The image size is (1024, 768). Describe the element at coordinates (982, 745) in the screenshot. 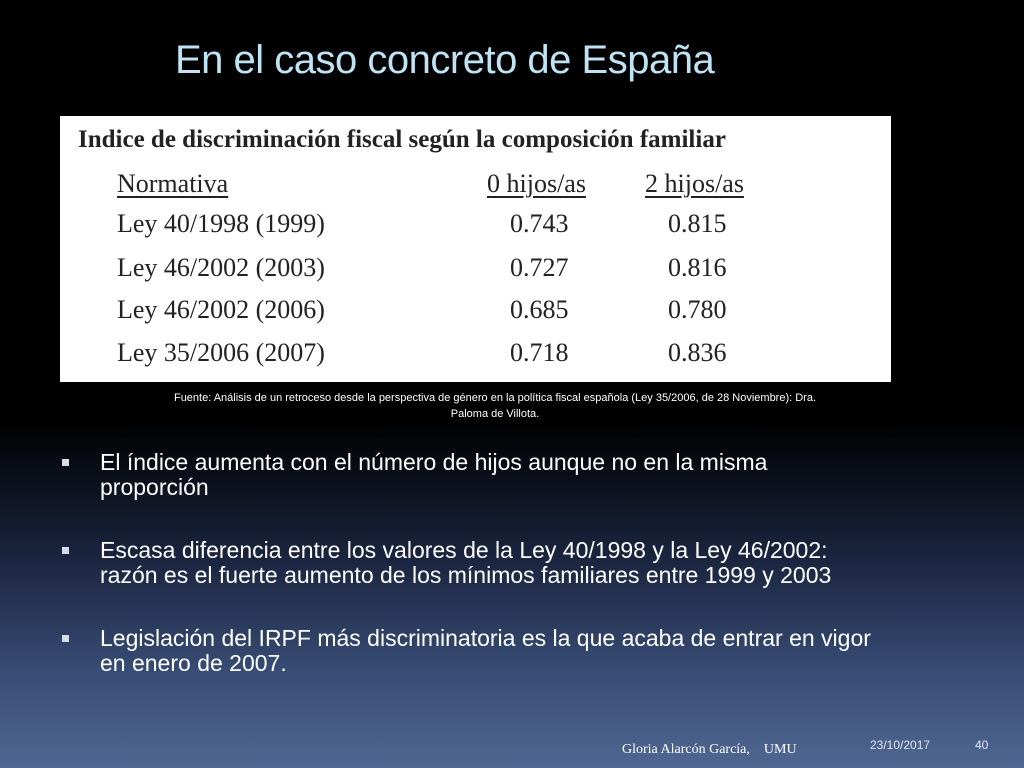

I see `page-number: 40` at that location.